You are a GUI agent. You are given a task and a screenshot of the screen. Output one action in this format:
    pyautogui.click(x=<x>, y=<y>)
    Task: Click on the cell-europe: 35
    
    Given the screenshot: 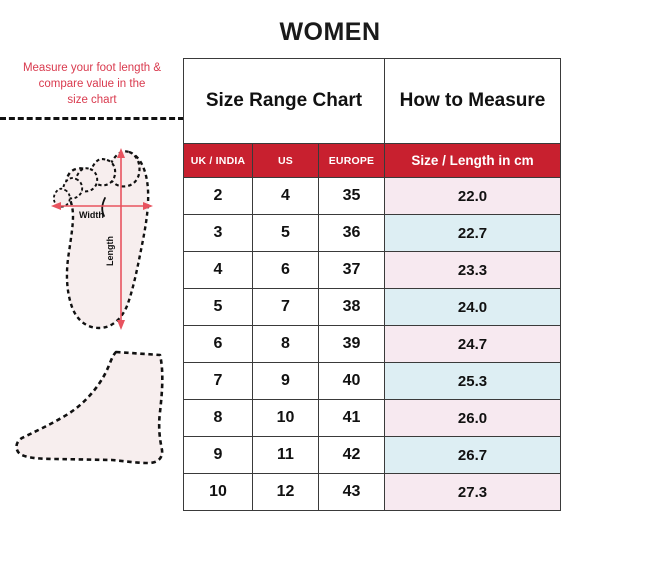 What is the action you would take?
    pyautogui.click(x=351, y=196)
    